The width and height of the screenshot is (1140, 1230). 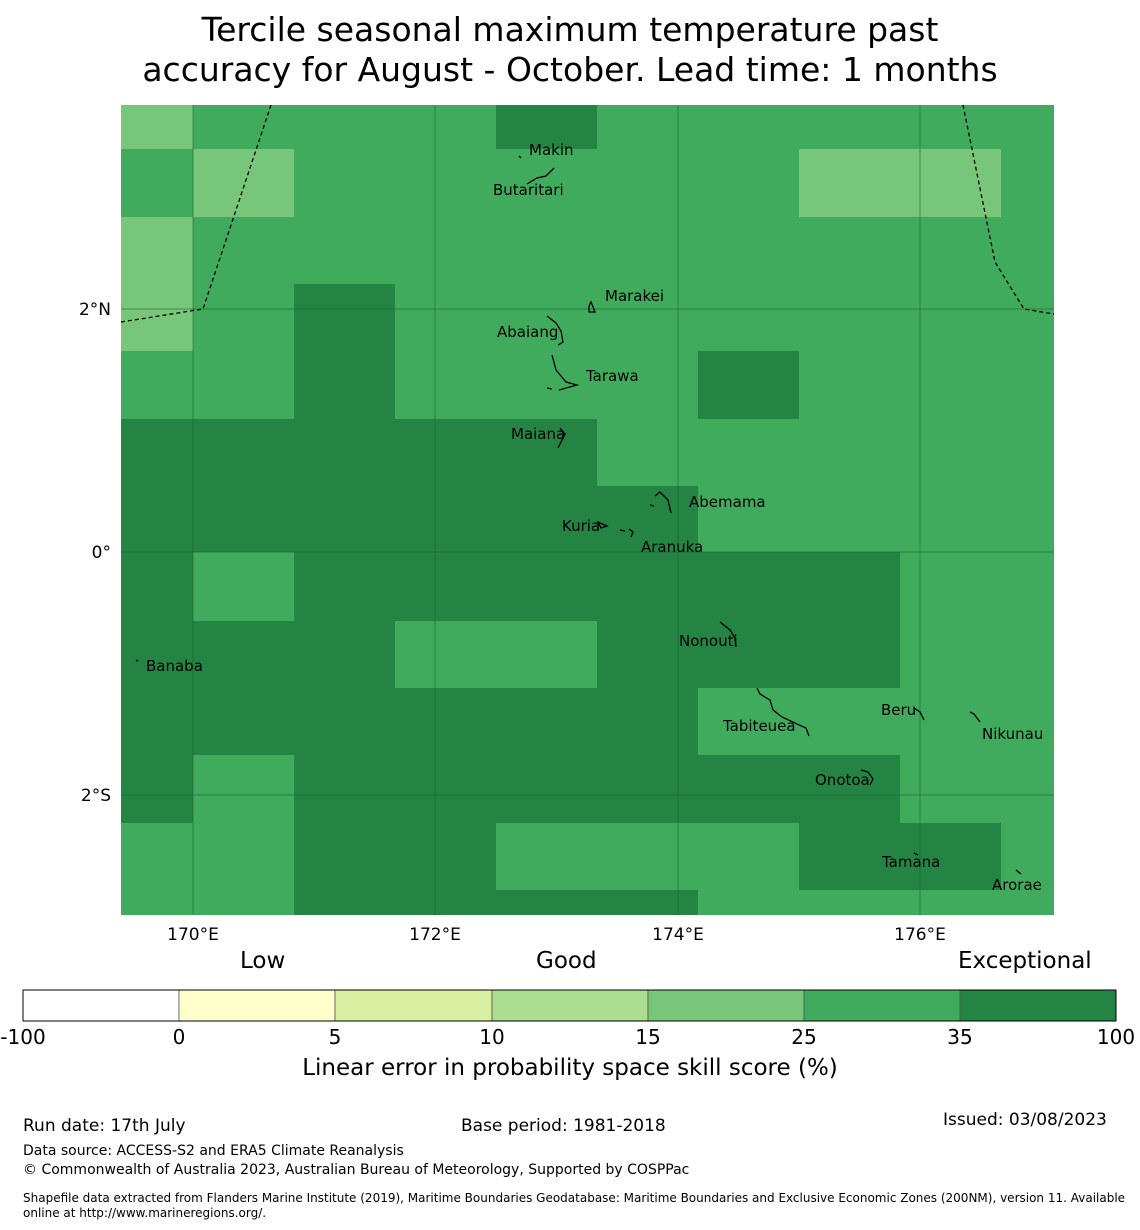 What do you see at coordinates (727, 502) in the screenshot?
I see `island-label-abemama: Abemama` at bounding box center [727, 502].